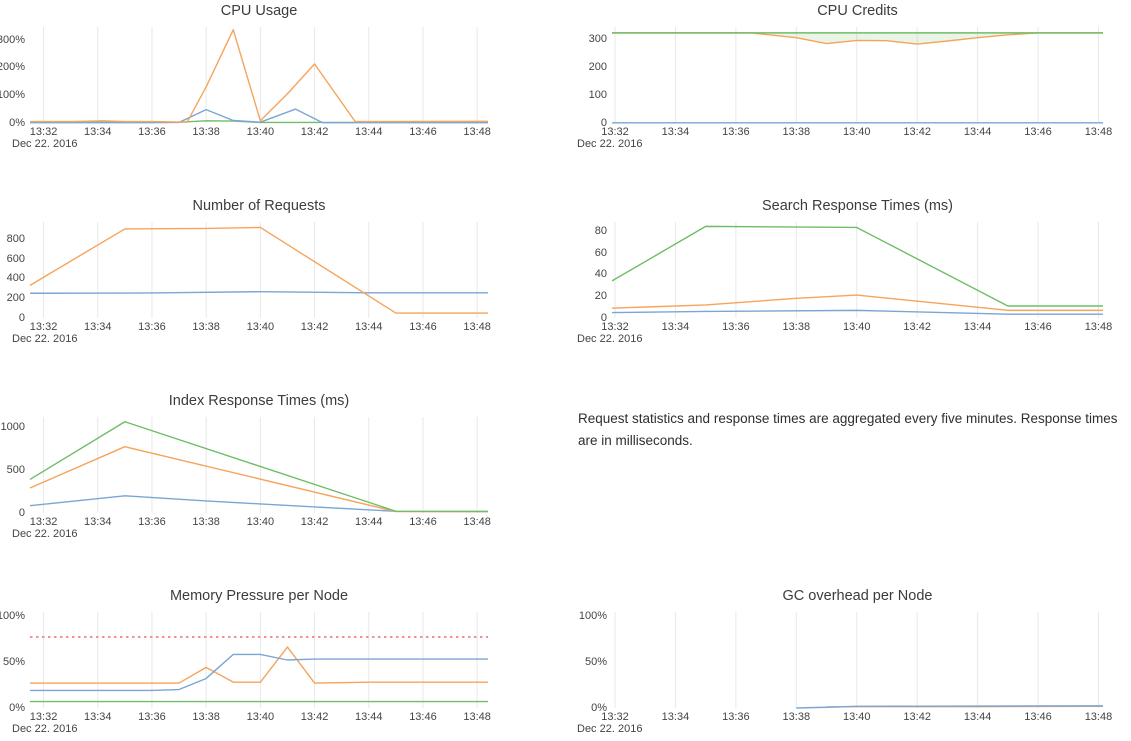 This screenshot has height=741, width=1131. Describe the element at coordinates (15, 298) in the screenshot. I see `y-tick-label: 200` at that location.